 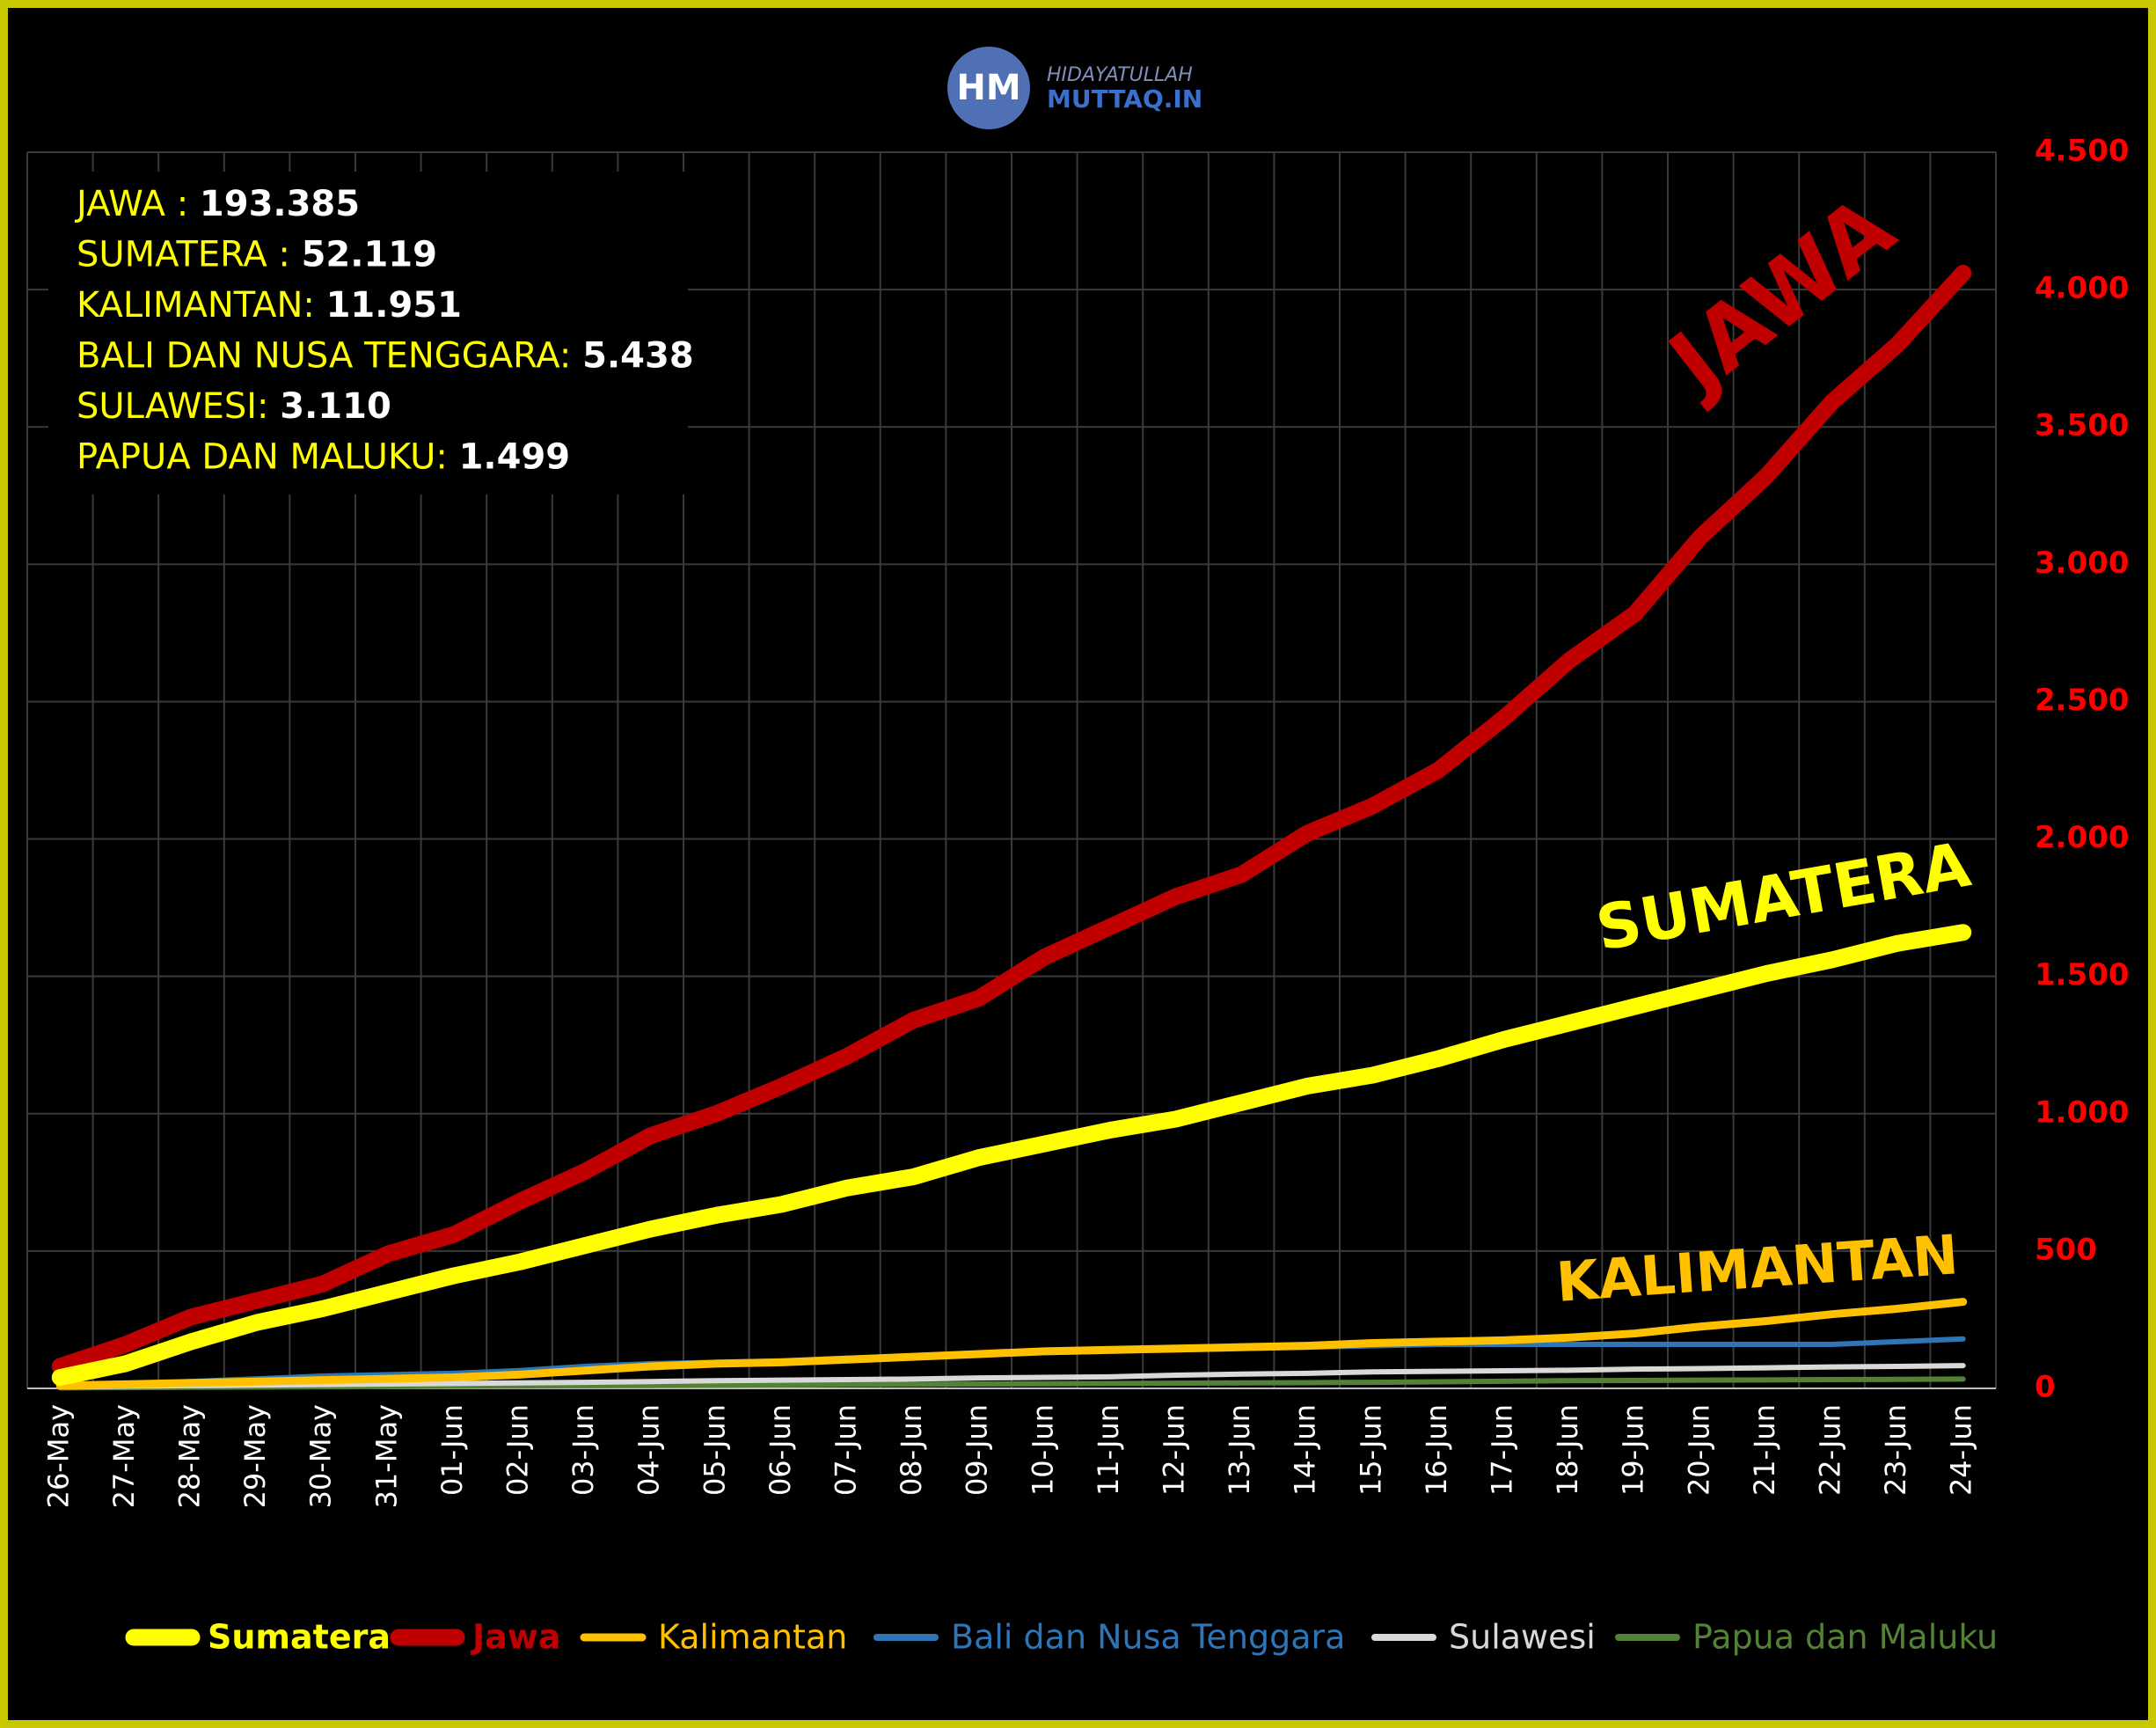 What do you see at coordinates (2082, 151) in the screenshot?
I see `y-tick-label: 4.500` at bounding box center [2082, 151].